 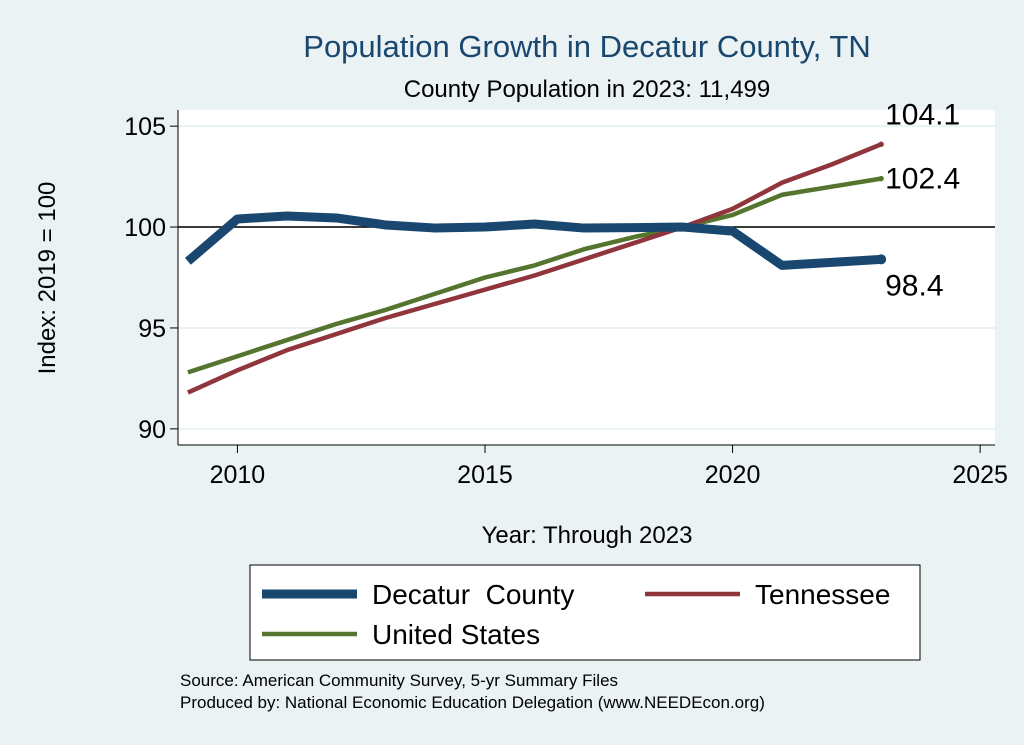 I want to click on y-tick-label: 100, so click(x=145, y=228).